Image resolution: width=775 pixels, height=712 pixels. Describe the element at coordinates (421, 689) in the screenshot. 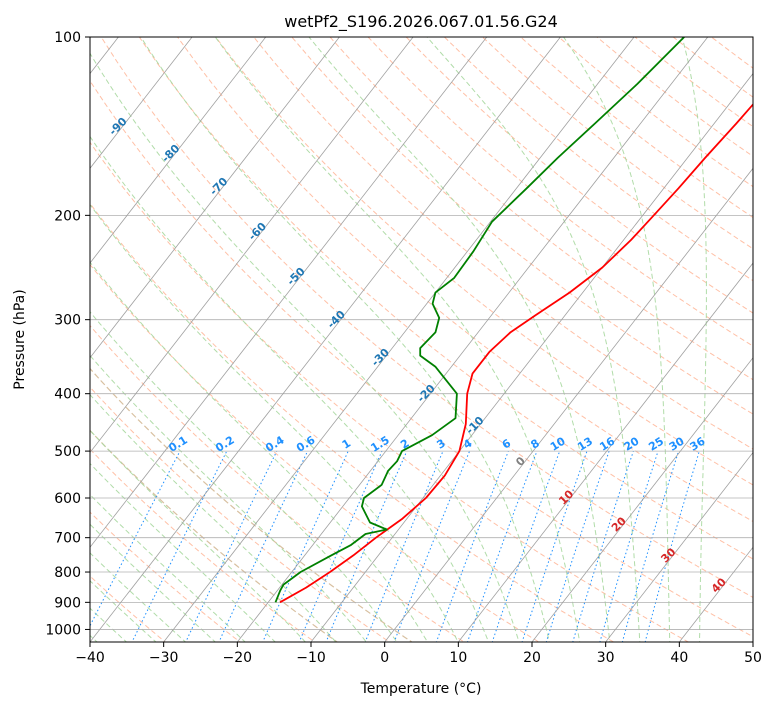

I see `x-axis-label: Temperature (°C)` at that location.